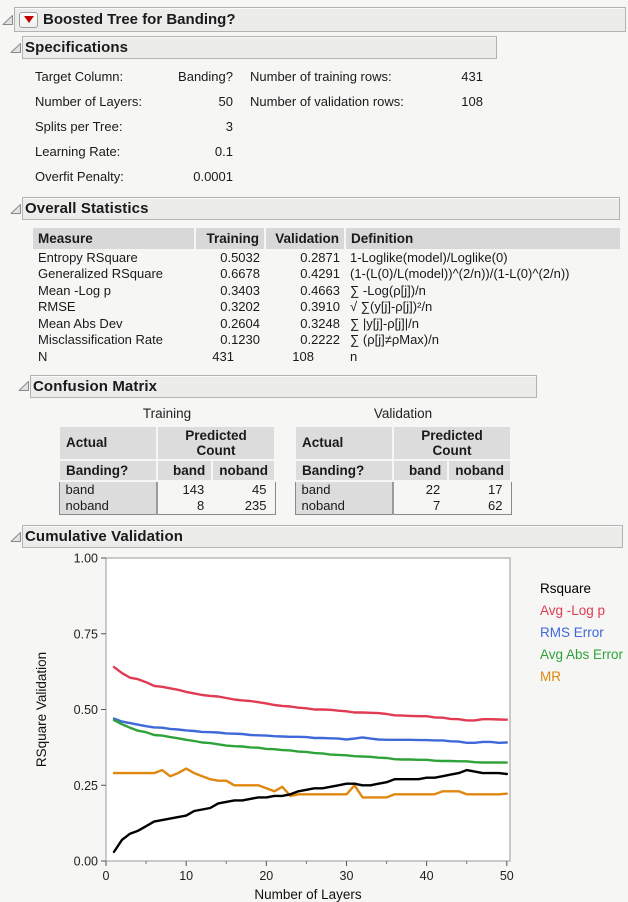 This screenshot has width=628, height=902. Describe the element at coordinates (74, 290) in the screenshot. I see `statistics-cell: Mean -Log p` at that location.